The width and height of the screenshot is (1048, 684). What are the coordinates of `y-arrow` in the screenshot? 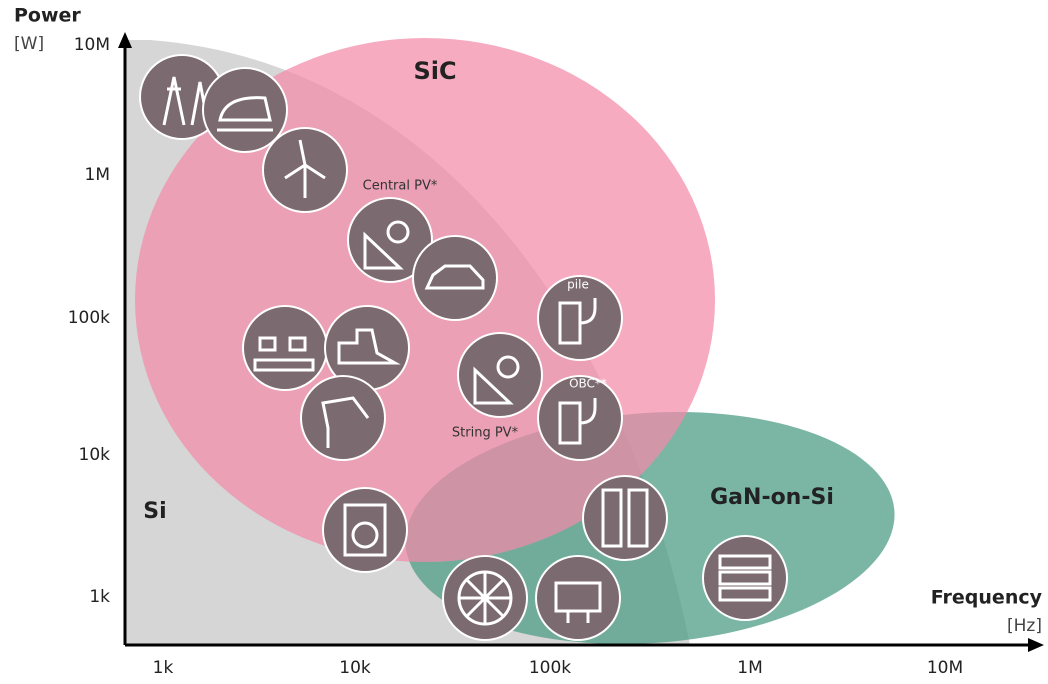 It's located at (125, 40).